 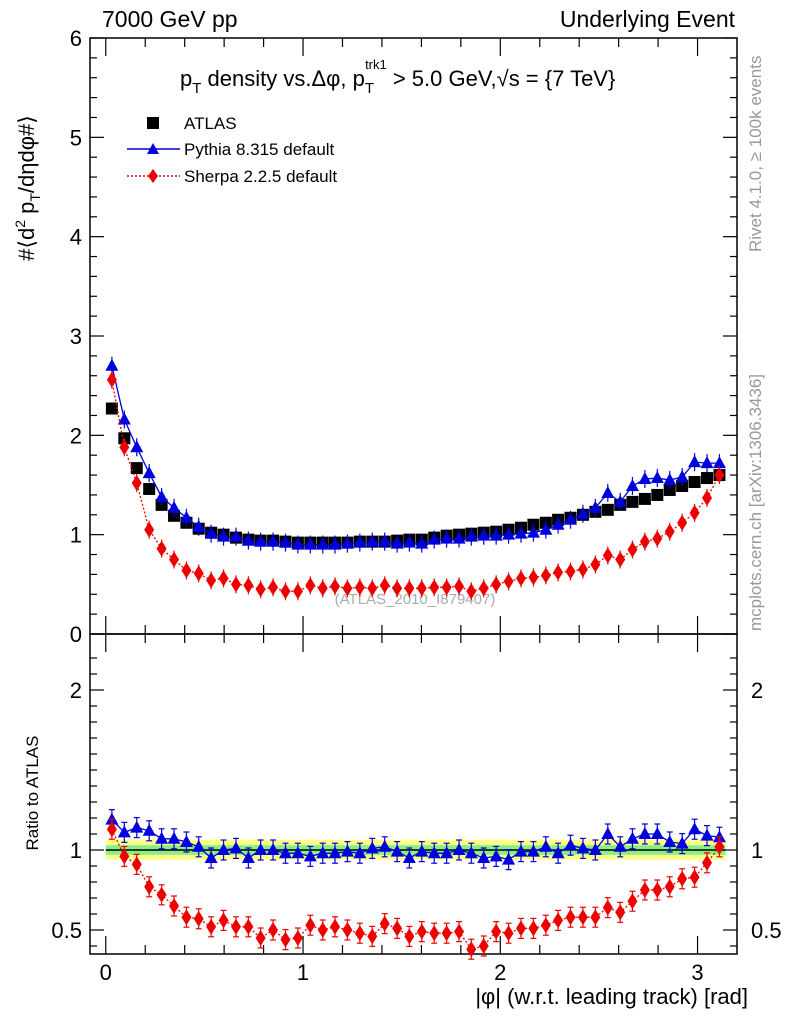 I want to click on title-b-sub: T, so click(x=369, y=88).